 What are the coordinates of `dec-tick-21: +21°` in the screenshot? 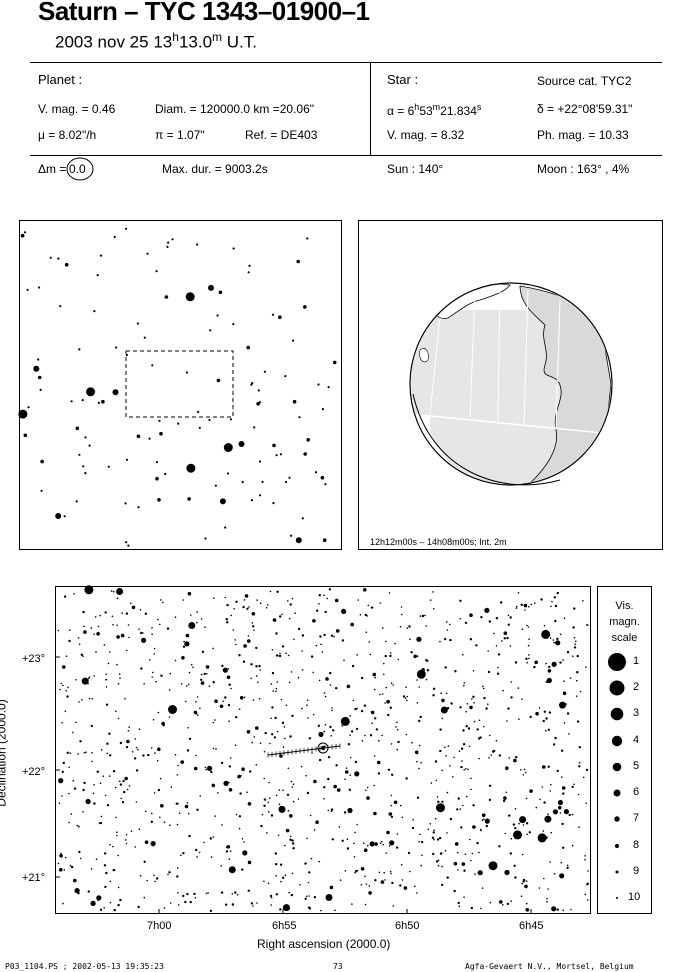 It's located at (34, 878).